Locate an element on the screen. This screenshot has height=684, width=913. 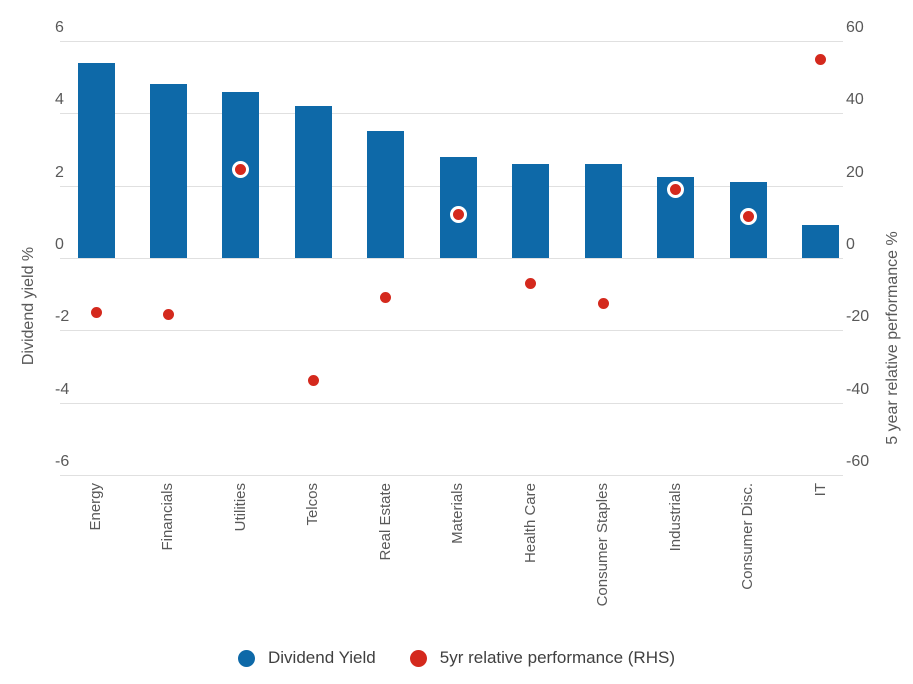
legend-item-relative-performance: 5yr relative performance (RHS) is located at coordinates (542, 658).